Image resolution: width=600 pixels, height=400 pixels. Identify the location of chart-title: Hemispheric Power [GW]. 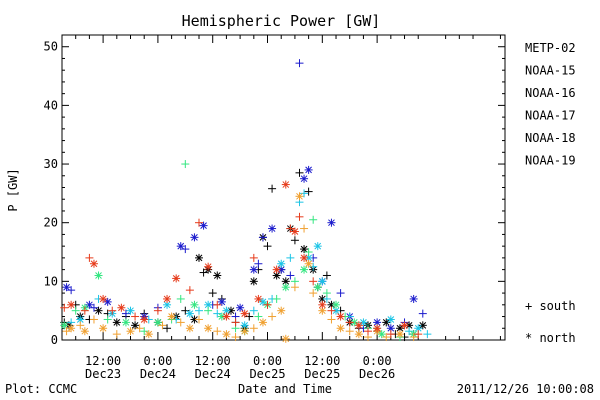
(281, 21).